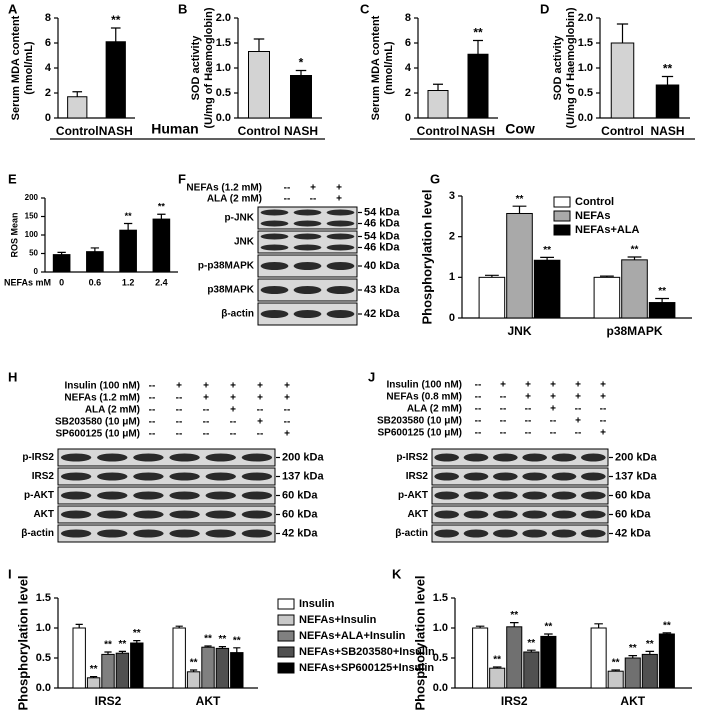  Describe the element at coordinates (223, 43) in the screenshot. I see `y-tick-label: 1.5` at that location.